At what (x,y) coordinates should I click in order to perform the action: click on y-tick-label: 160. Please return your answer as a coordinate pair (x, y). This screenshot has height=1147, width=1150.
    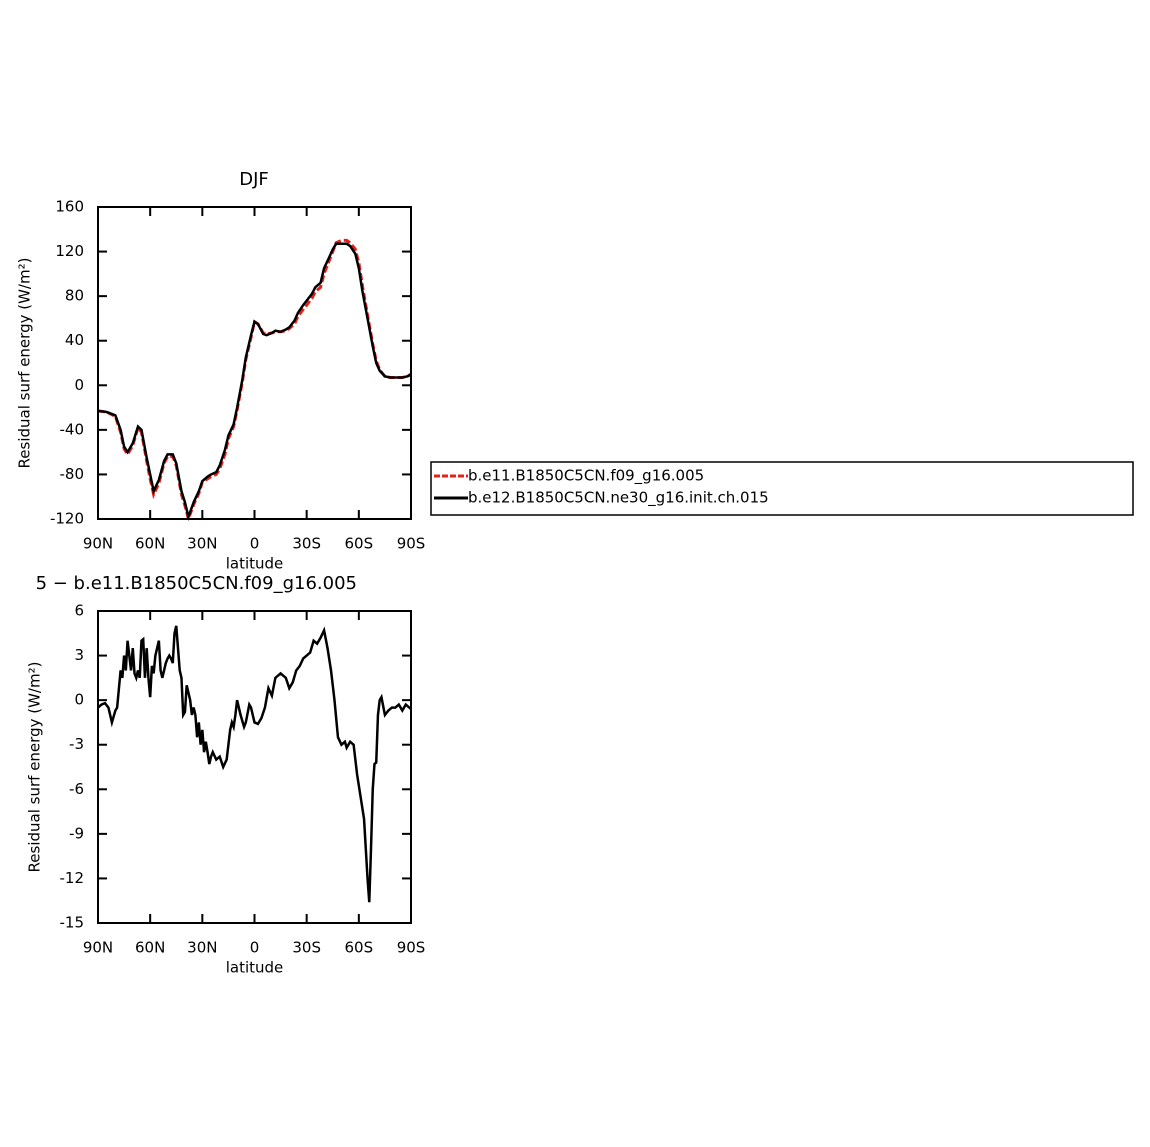
    Looking at the image, I should click on (69, 207).